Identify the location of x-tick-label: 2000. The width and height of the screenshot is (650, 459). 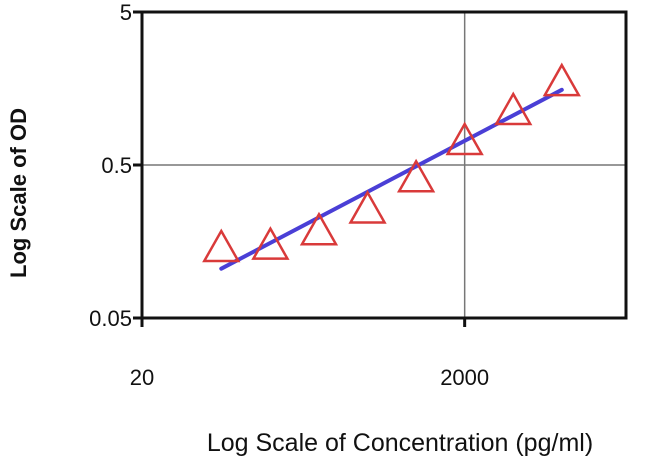
(464, 377).